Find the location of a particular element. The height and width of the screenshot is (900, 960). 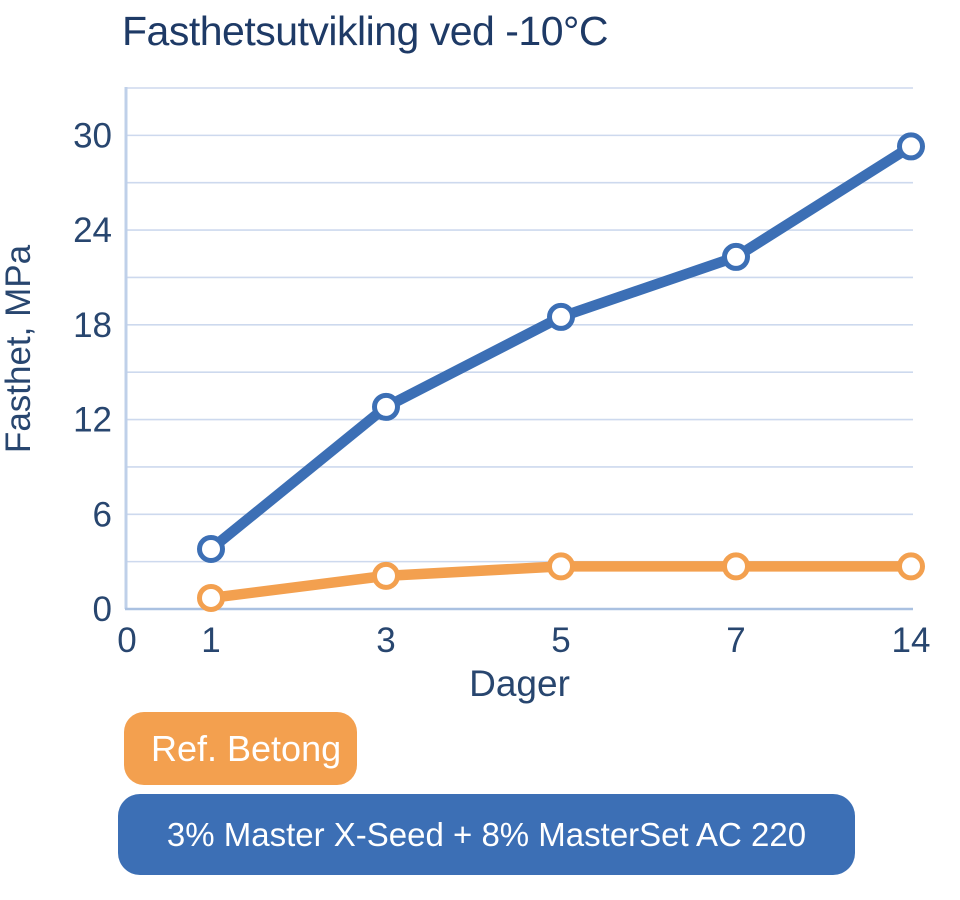

x-axis-title: Dager is located at coordinates (519, 683).